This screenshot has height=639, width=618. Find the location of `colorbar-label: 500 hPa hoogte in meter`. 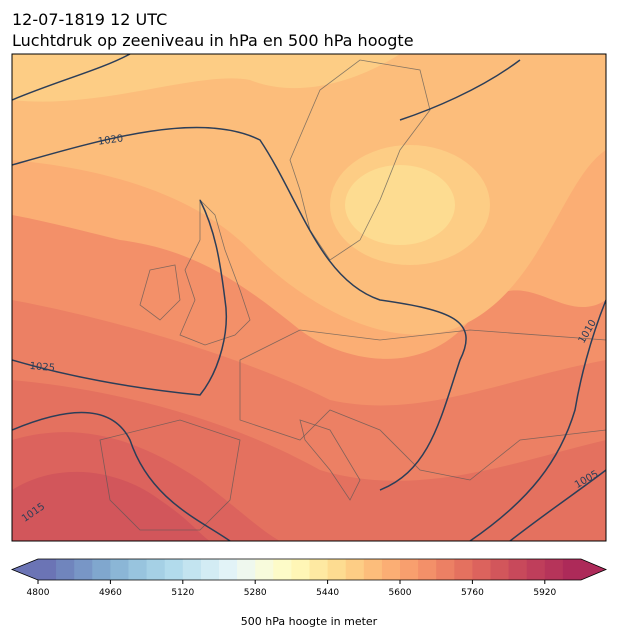

colorbar-label: 500 hPa hoogte in meter is located at coordinates (309, 621).